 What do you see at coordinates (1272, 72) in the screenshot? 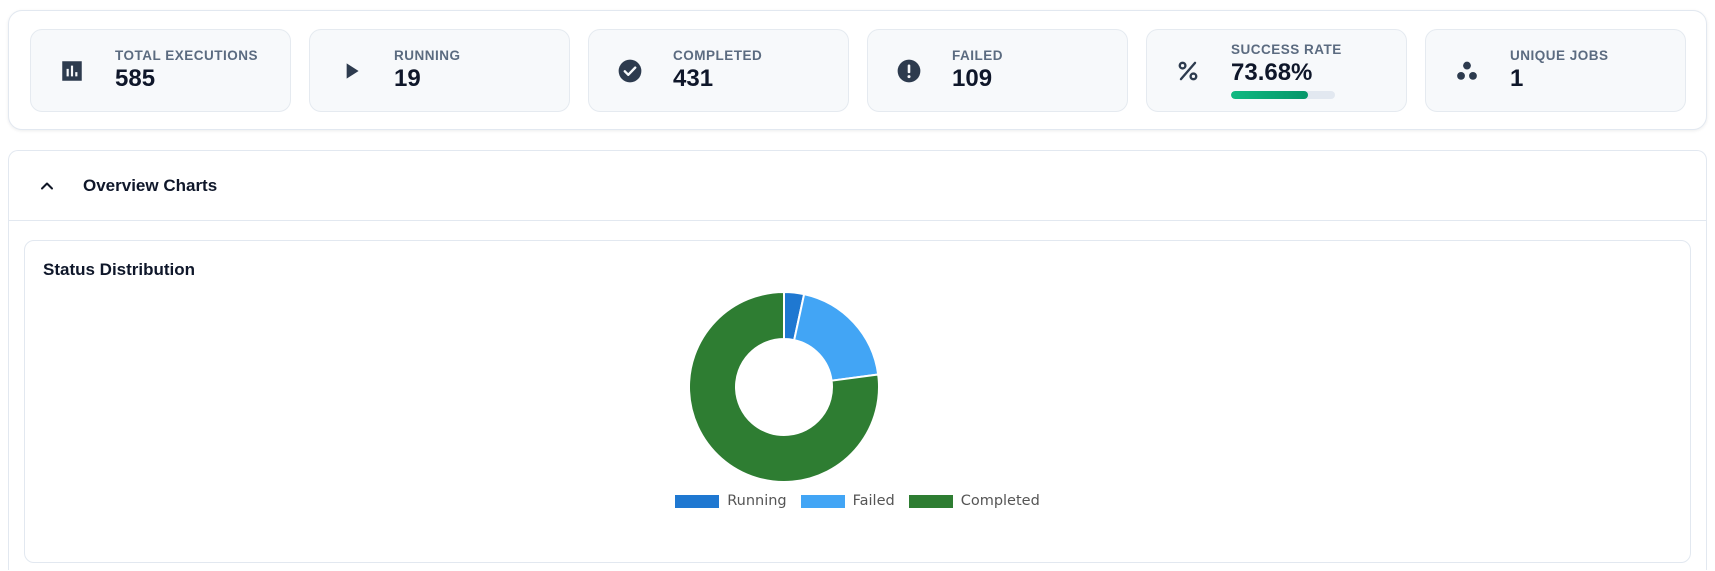
I see `stat-value: 73.68%` at bounding box center [1272, 72].